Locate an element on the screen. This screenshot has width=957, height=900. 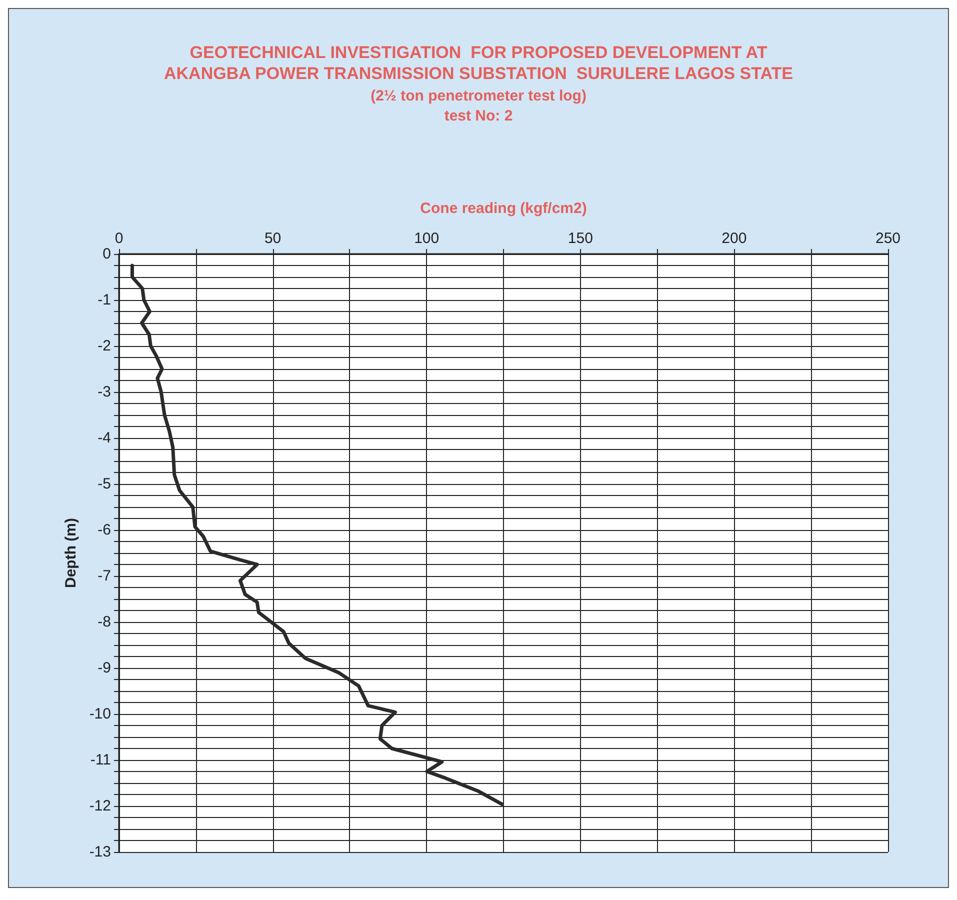
x-tick-label: 100 is located at coordinates (427, 238).